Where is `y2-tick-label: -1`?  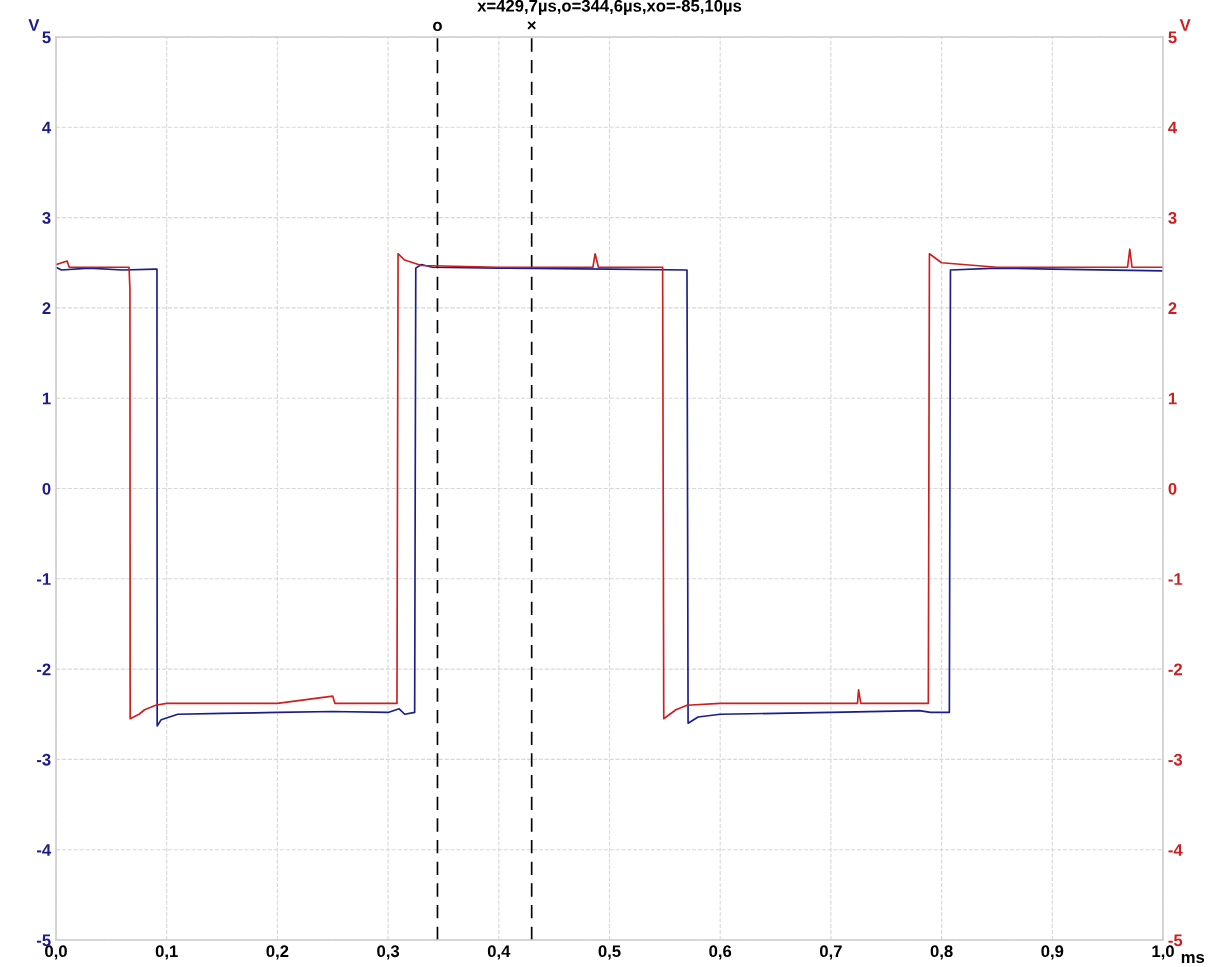
y2-tick-label: -1 is located at coordinates (1175, 579).